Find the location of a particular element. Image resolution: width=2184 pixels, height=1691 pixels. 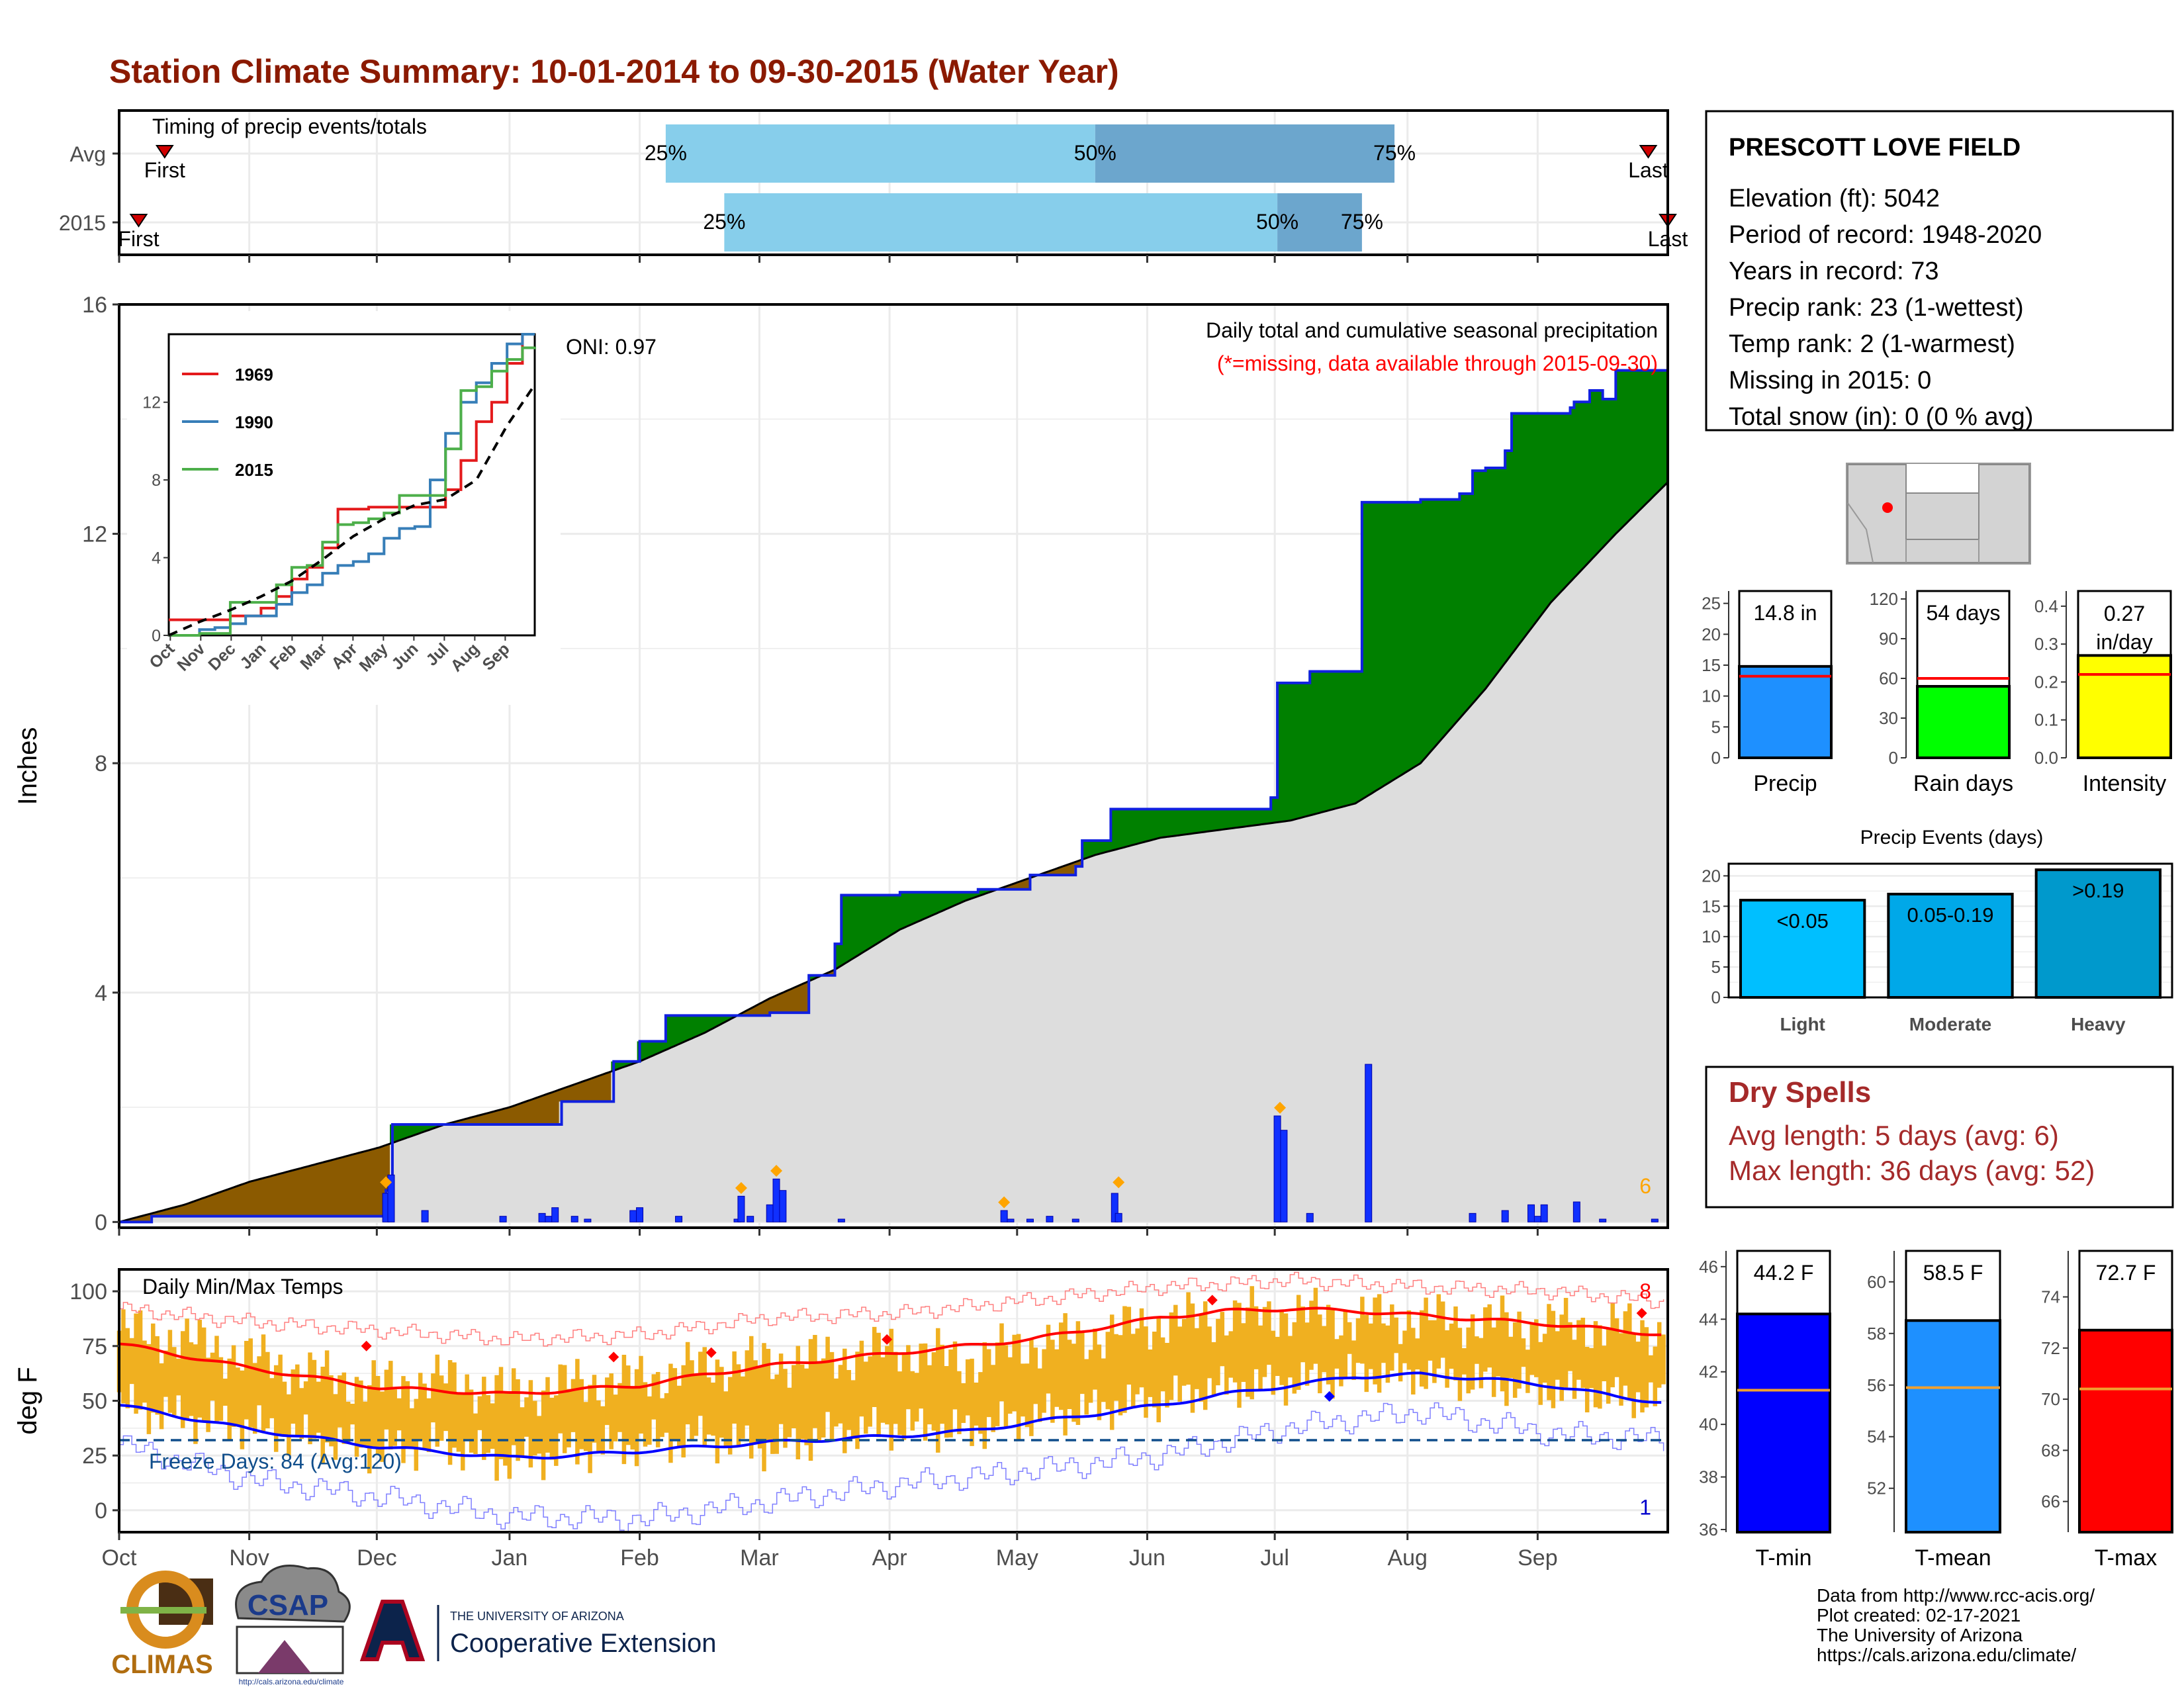

map-region is located at coordinates (1939, 513).